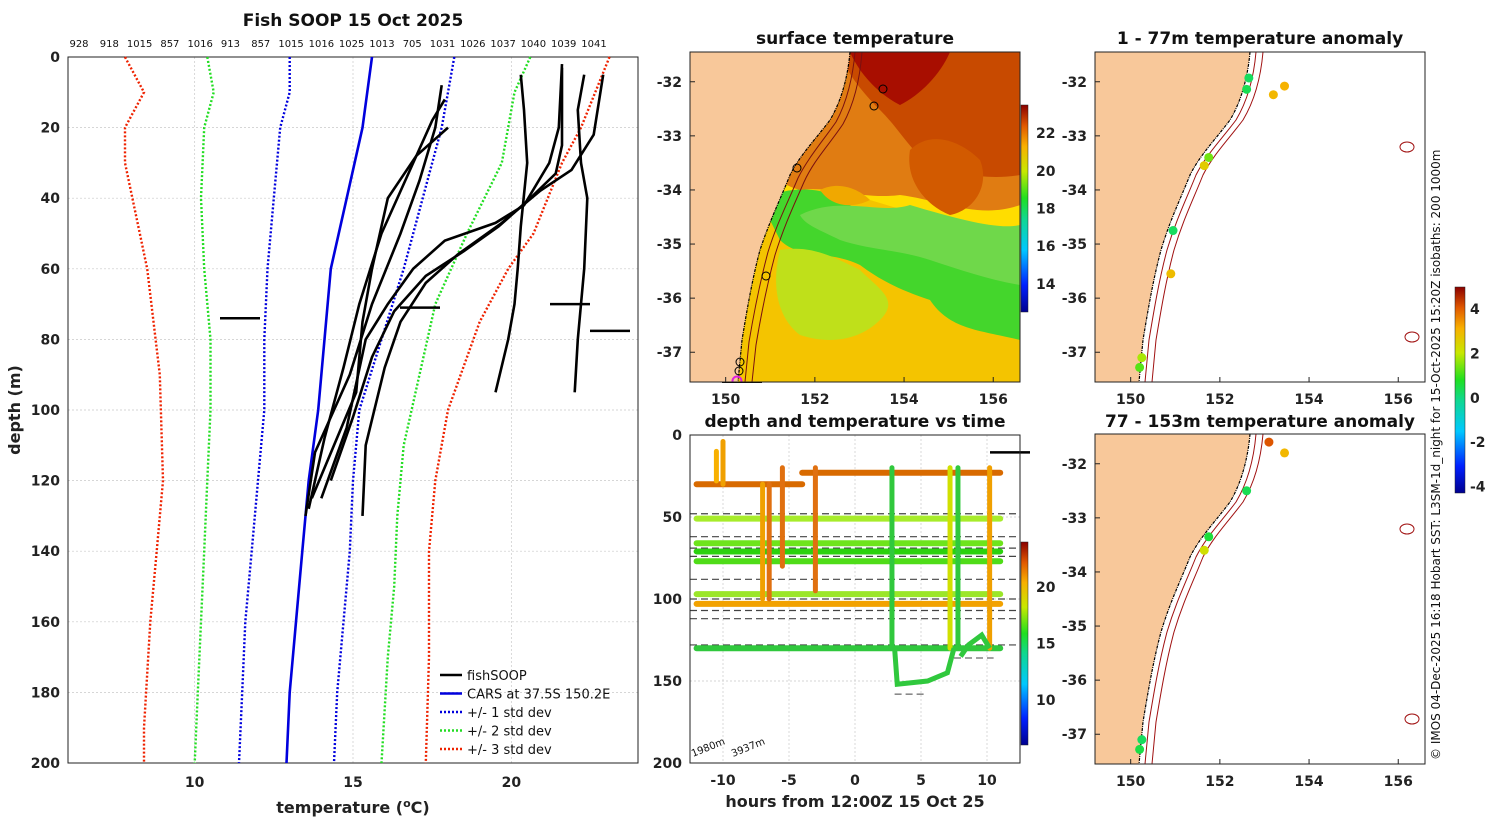 The image size is (1500, 820). I want to click on y-tick-label: 140, so click(45, 552).